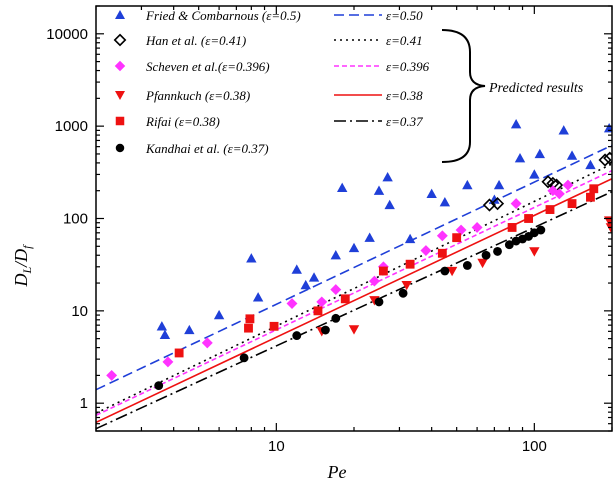 The height and width of the screenshot is (490, 613). I want to click on y-tick-label: 1000, so click(71, 126).